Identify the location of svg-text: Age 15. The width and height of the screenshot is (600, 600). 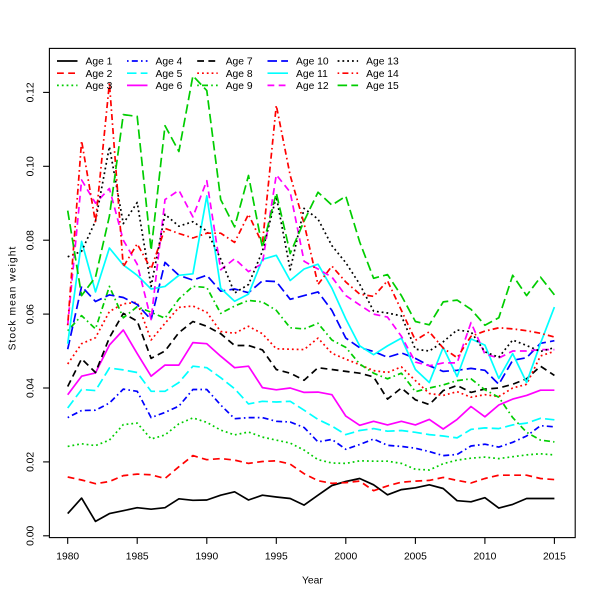
(382, 86).